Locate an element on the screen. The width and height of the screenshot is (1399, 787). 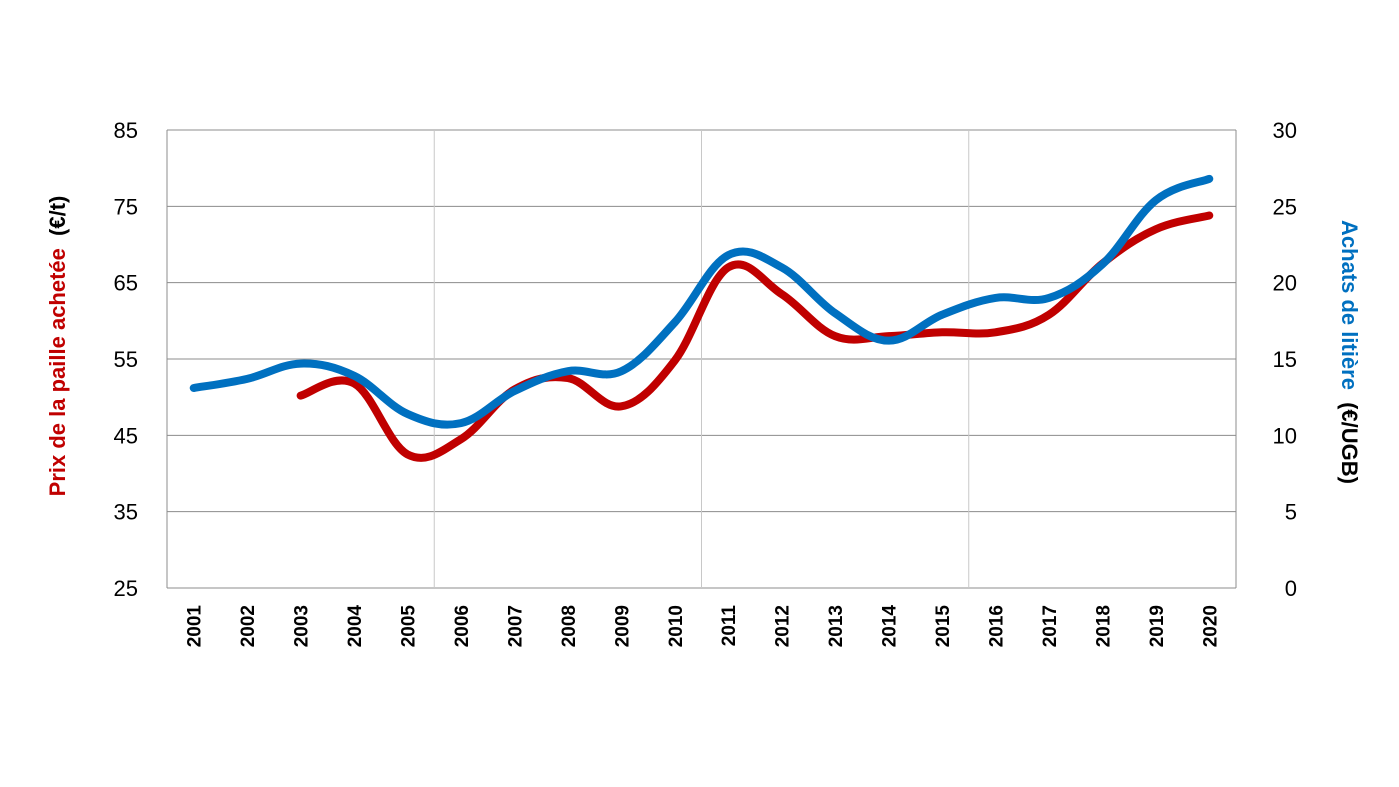
left-tick-label: 35 is located at coordinates (126, 512).